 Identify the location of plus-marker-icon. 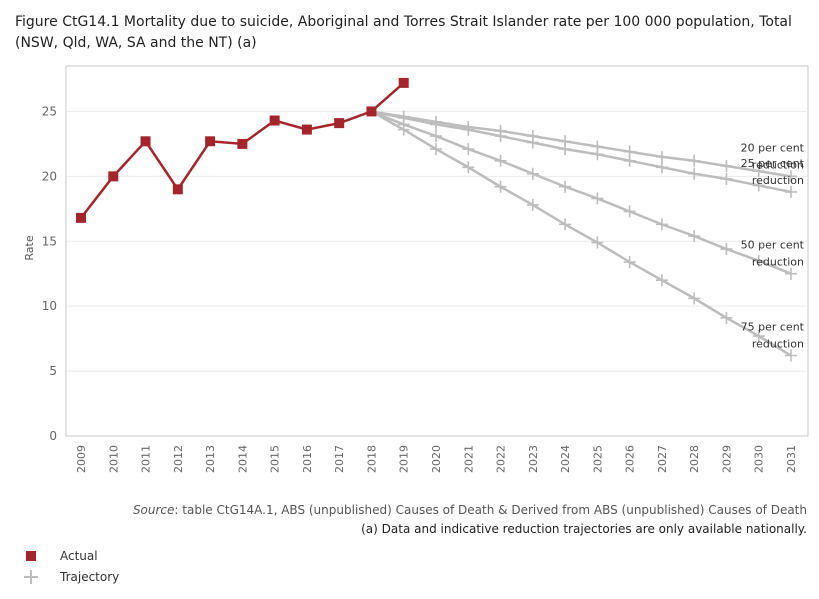
(31, 577).